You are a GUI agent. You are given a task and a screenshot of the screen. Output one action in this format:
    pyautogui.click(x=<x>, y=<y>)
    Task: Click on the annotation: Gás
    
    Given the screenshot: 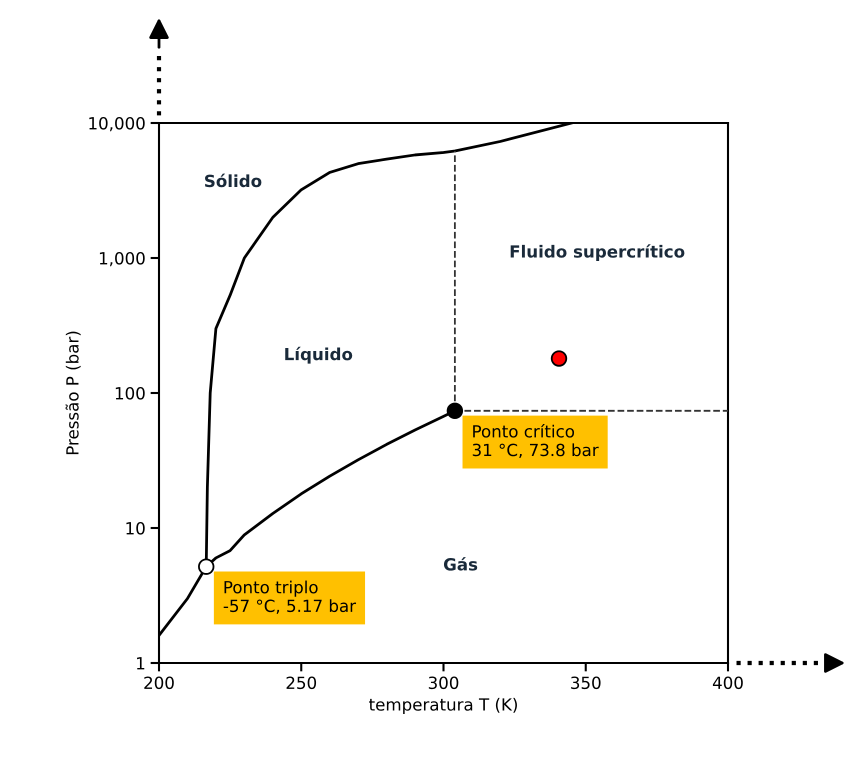 What is the action you would take?
    pyautogui.click(x=461, y=564)
    